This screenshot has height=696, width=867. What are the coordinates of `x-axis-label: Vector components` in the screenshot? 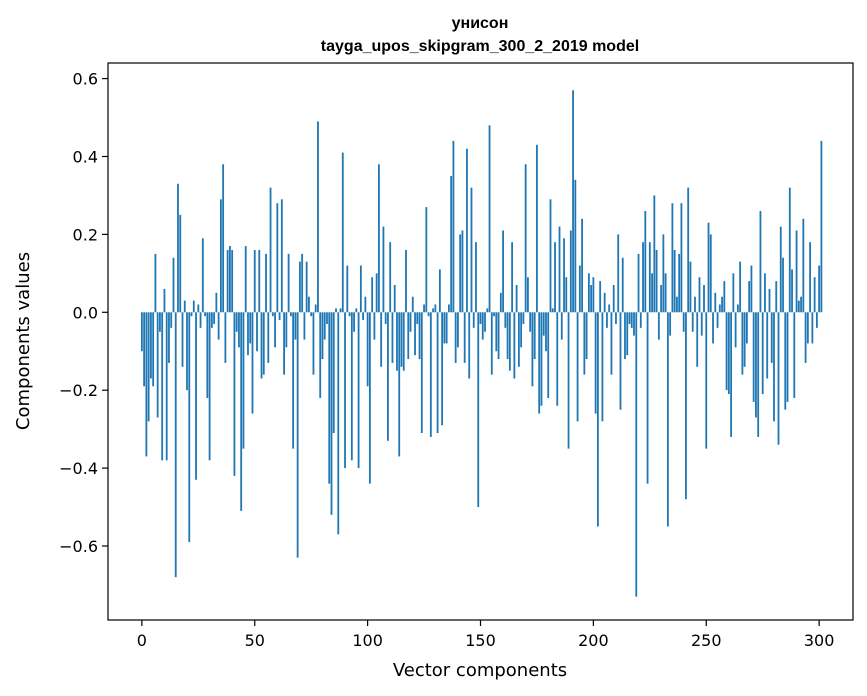 It's located at (480, 670).